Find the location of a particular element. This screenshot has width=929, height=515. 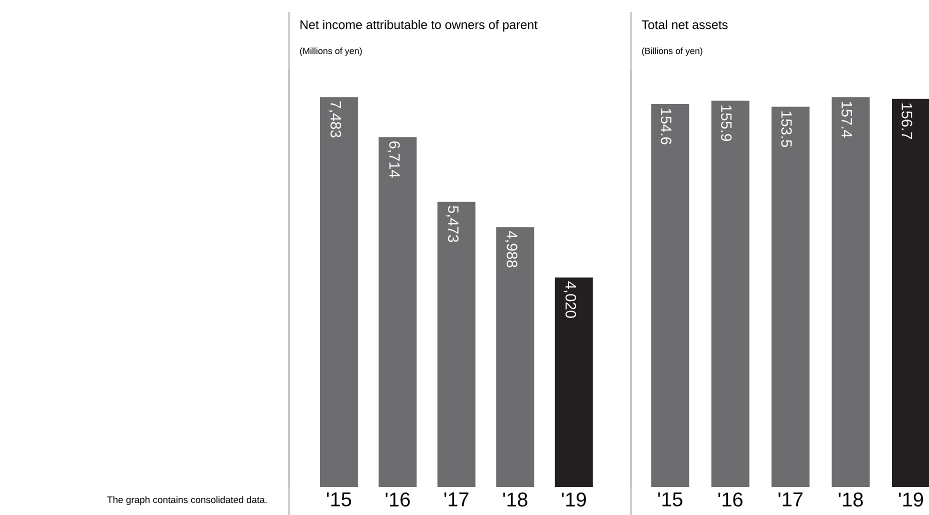

text: The graph contains consolidated data. is located at coordinates (187, 500).